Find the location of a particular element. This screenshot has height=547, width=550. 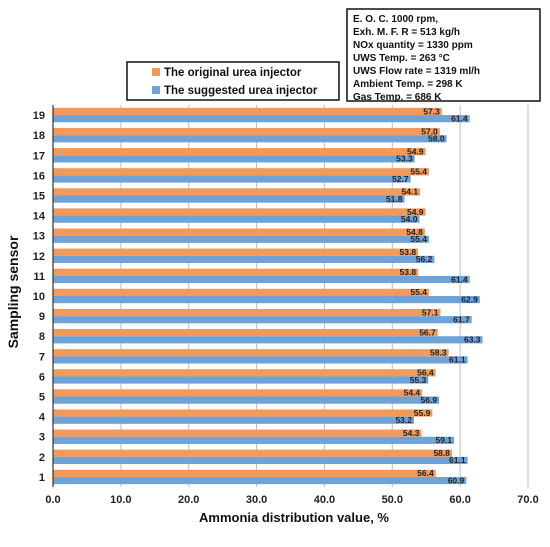

y-tick-label: 11 is located at coordinates (39, 277).